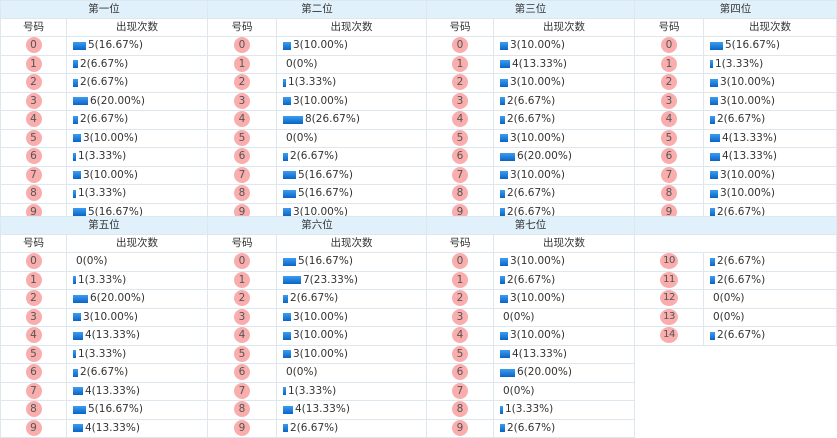 The image size is (837, 438). I want to click on number-ball: 6, so click(33, 156).